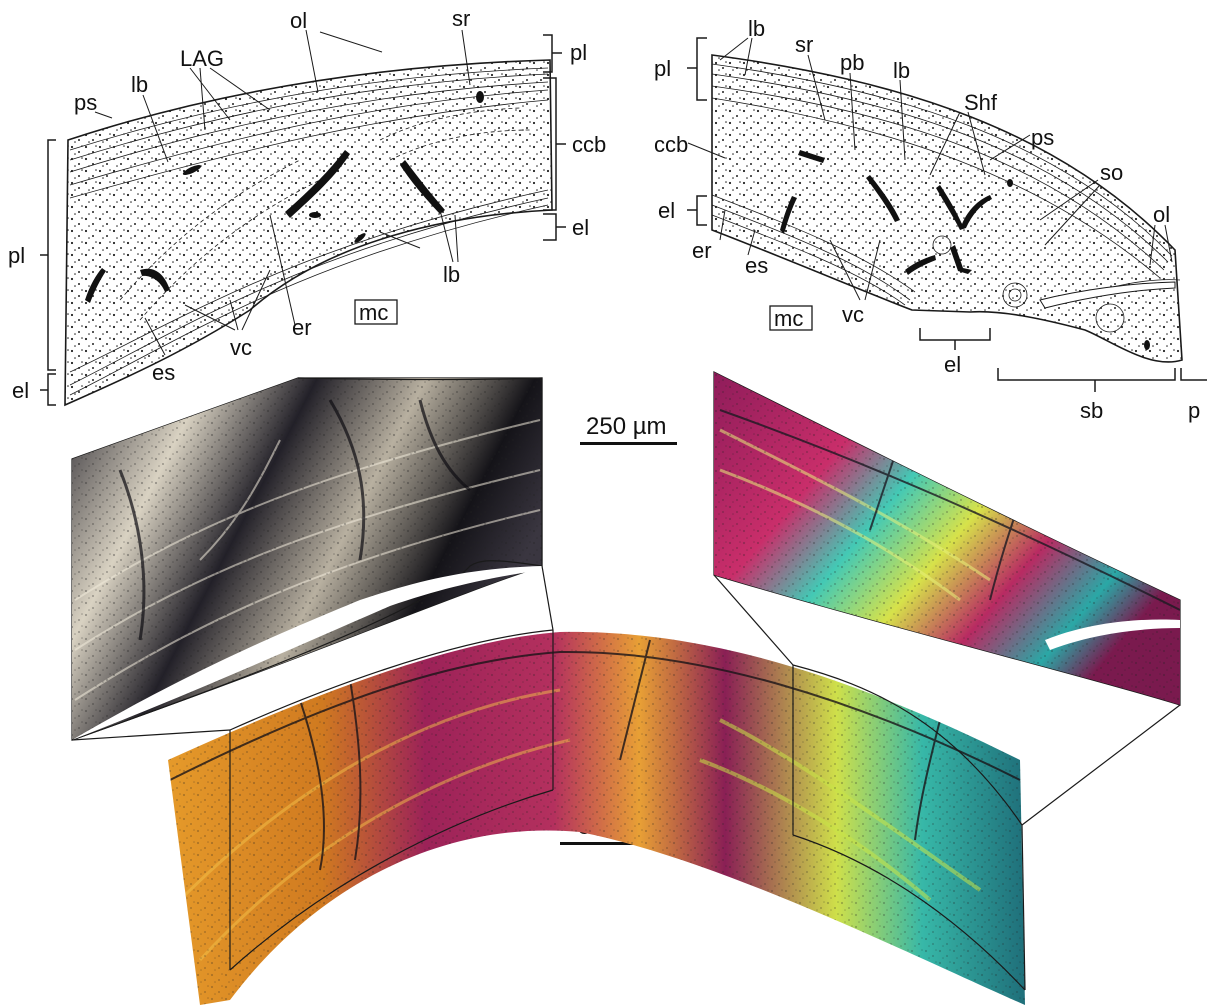 This screenshot has height=1007, width=1207. I want to click on left-mc-box, so click(376, 312).